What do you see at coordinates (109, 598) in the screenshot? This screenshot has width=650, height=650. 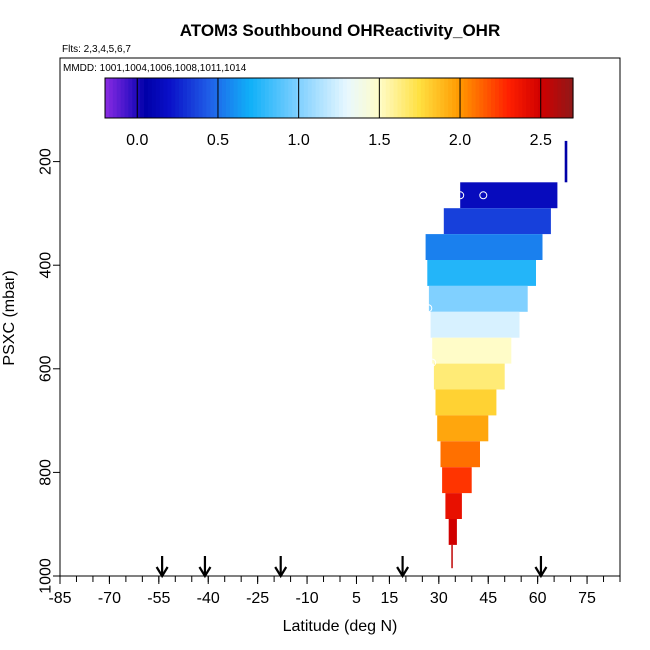 I see `x-tick-label-1: -70` at bounding box center [109, 598].